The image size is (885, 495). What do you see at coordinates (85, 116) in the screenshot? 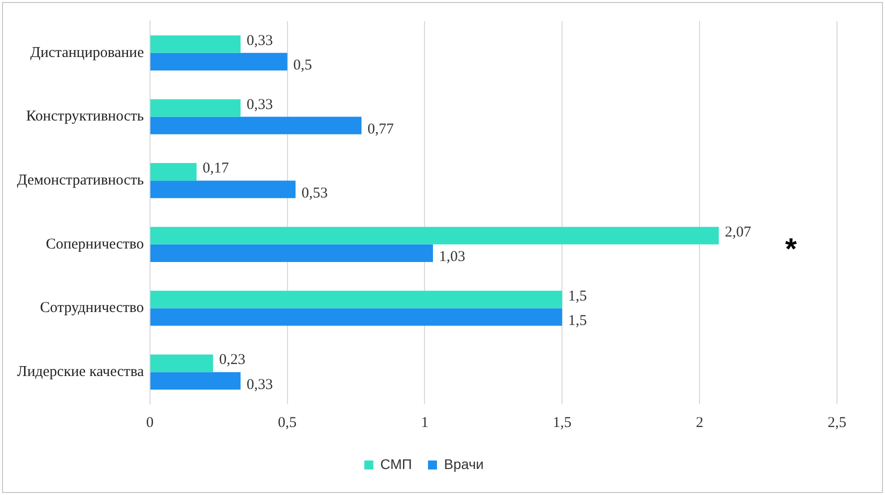
I see `y-tick-label: Конструктивность` at bounding box center [85, 116].